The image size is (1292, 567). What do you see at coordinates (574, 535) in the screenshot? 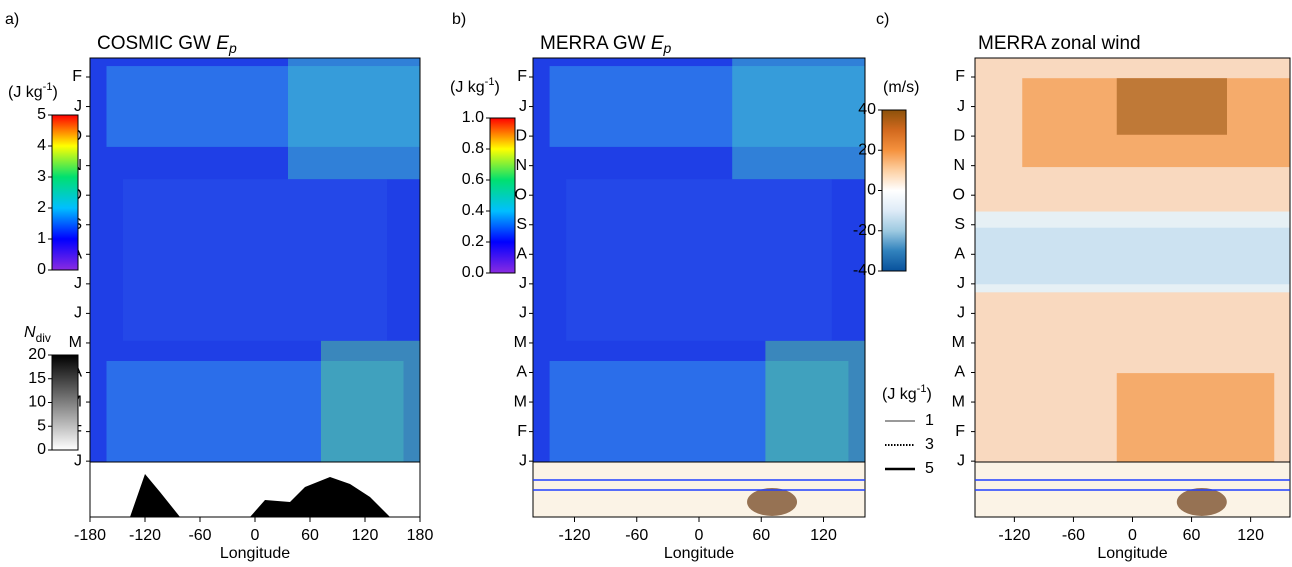
I see `x-tick-label: -120` at bounding box center [574, 535].